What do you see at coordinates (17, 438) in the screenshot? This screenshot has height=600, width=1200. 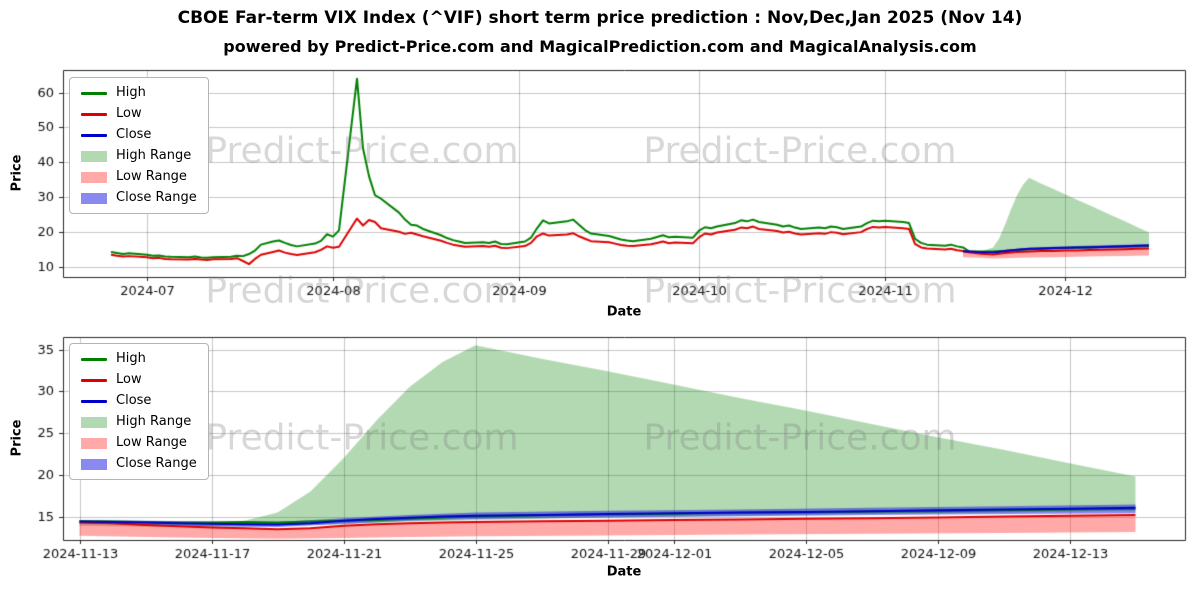 I see `y-axis-label-prediction: Price` at bounding box center [17, 438].